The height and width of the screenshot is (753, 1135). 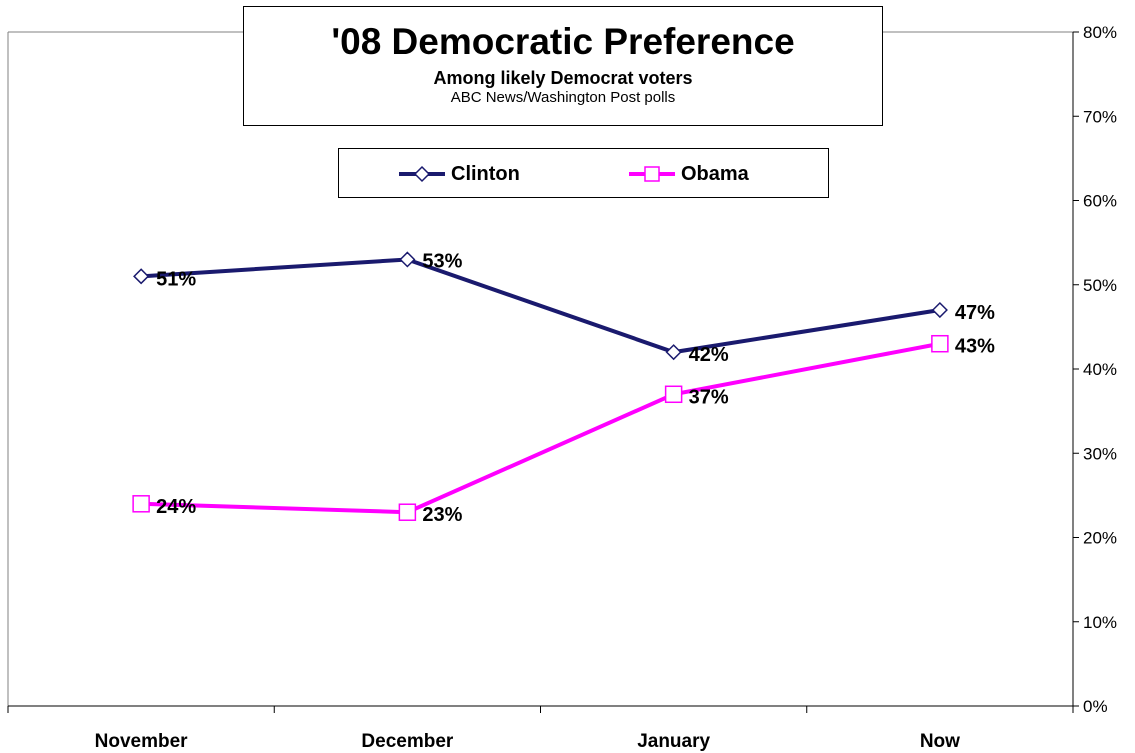 What do you see at coordinates (442, 261) in the screenshot?
I see `data-label-clinton: 53%` at bounding box center [442, 261].